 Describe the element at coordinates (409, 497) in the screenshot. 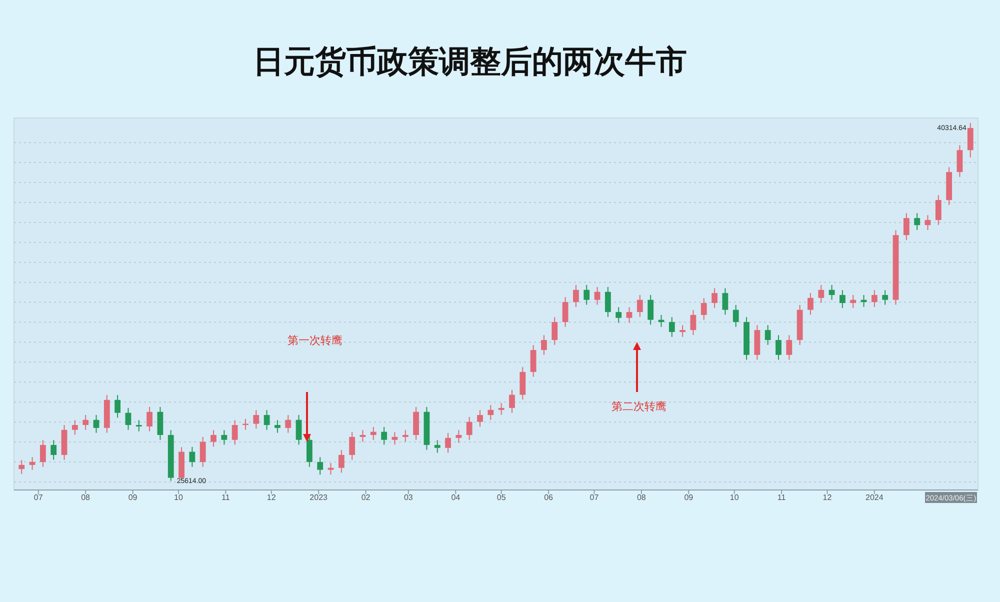

I see `x-tick-label: 03` at that location.